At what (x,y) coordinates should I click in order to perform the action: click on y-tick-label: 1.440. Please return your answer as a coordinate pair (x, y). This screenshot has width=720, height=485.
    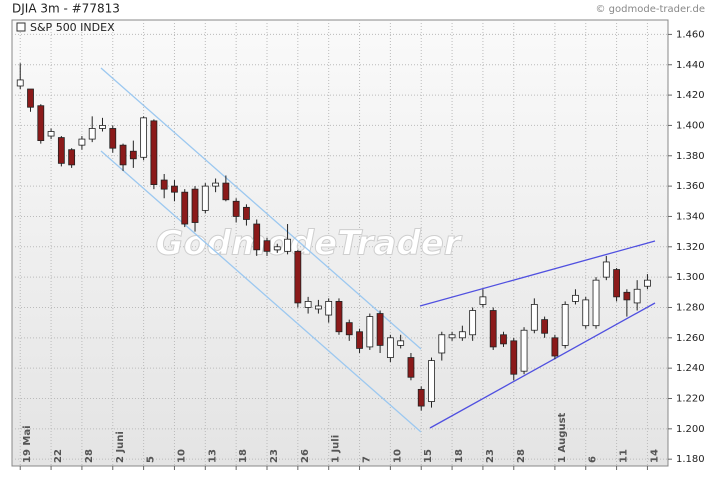
    Looking at the image, I should click on (690, 65).